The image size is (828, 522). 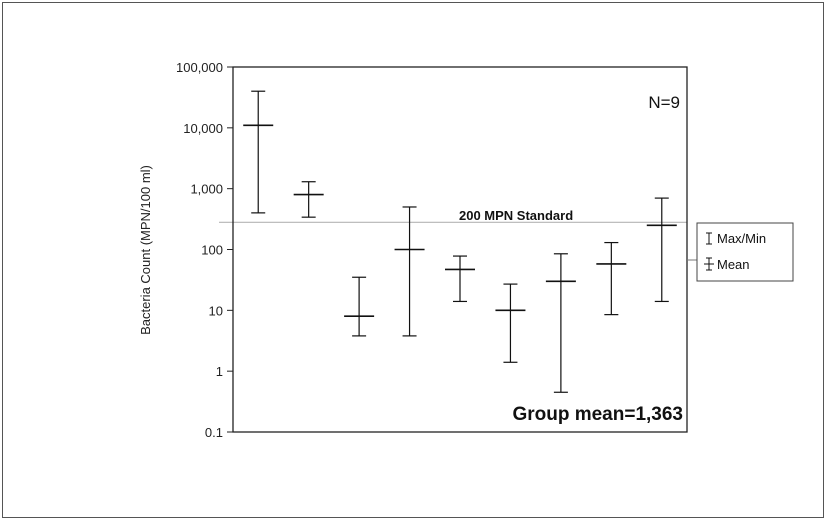 I want to click on legend-label-mean: Mean, so click(x=733, y=264).